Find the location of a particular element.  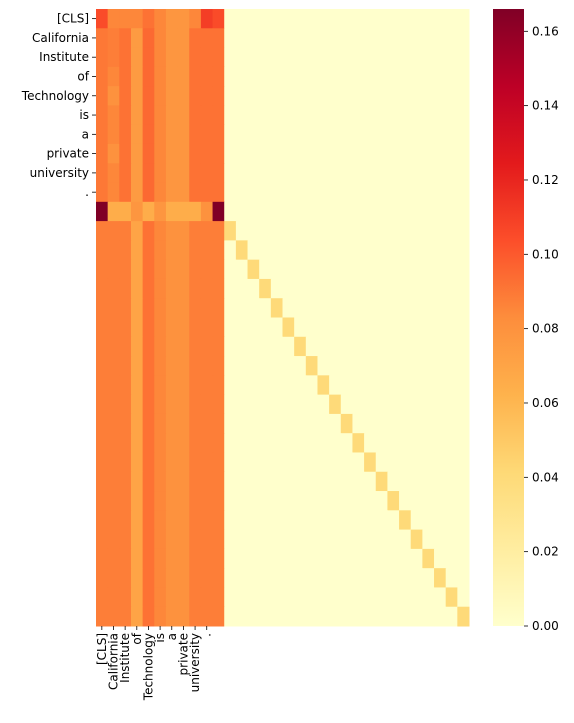

y-tick-label: Technology is located at coordinates (55, 96).